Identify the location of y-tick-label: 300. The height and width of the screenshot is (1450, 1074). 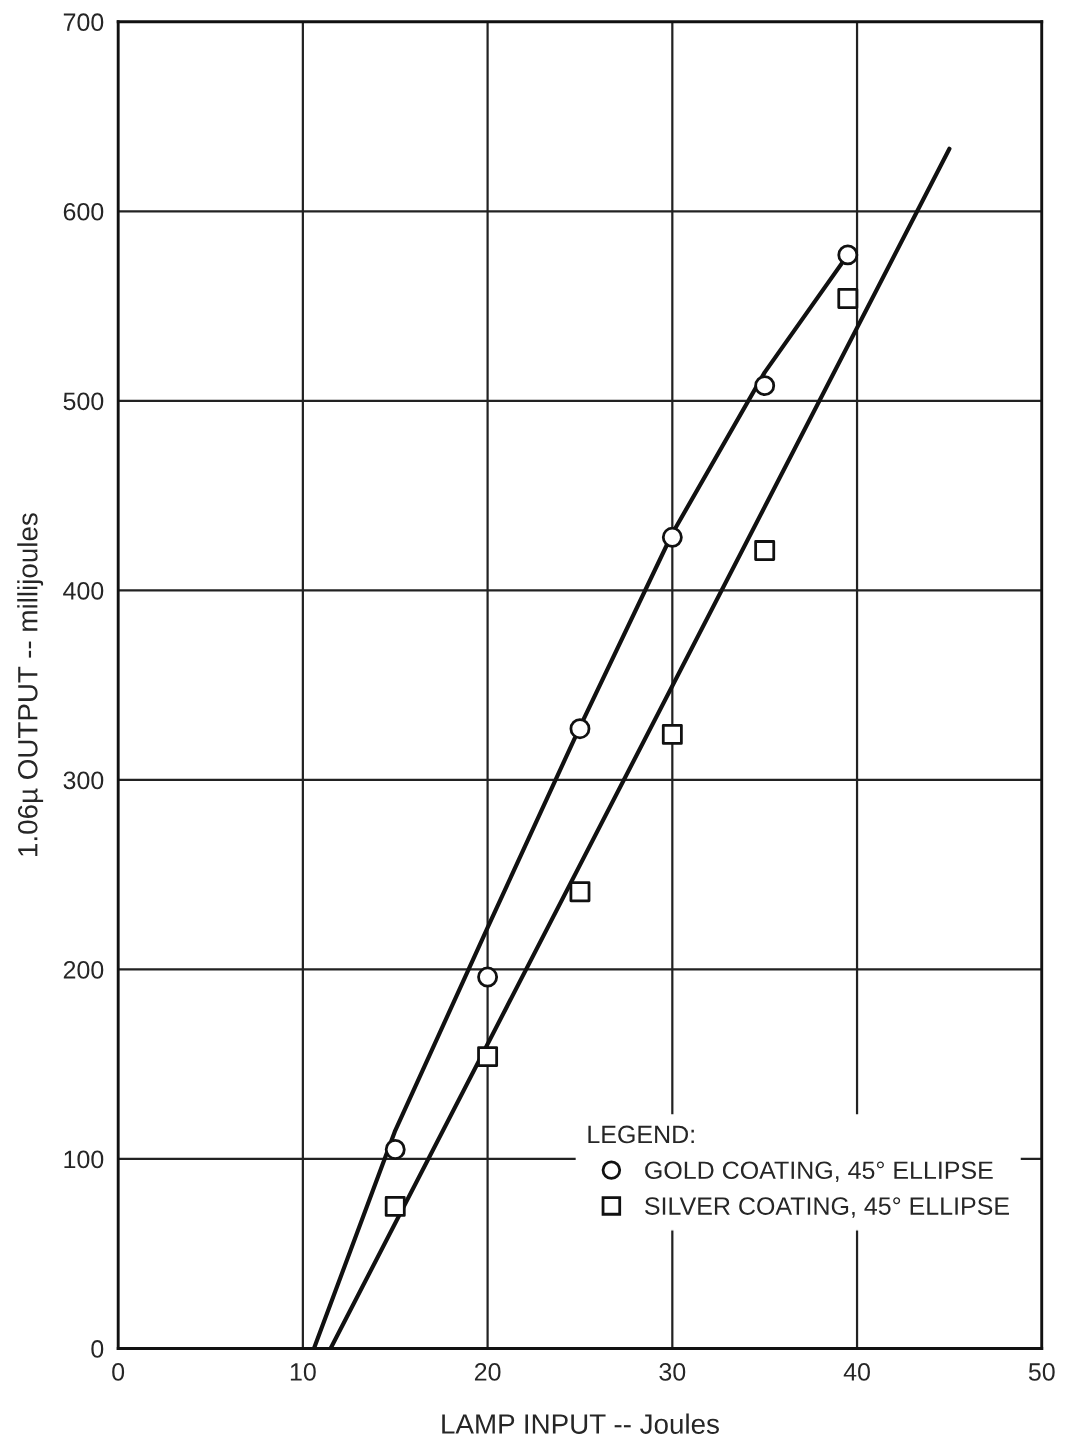
(83, 780).